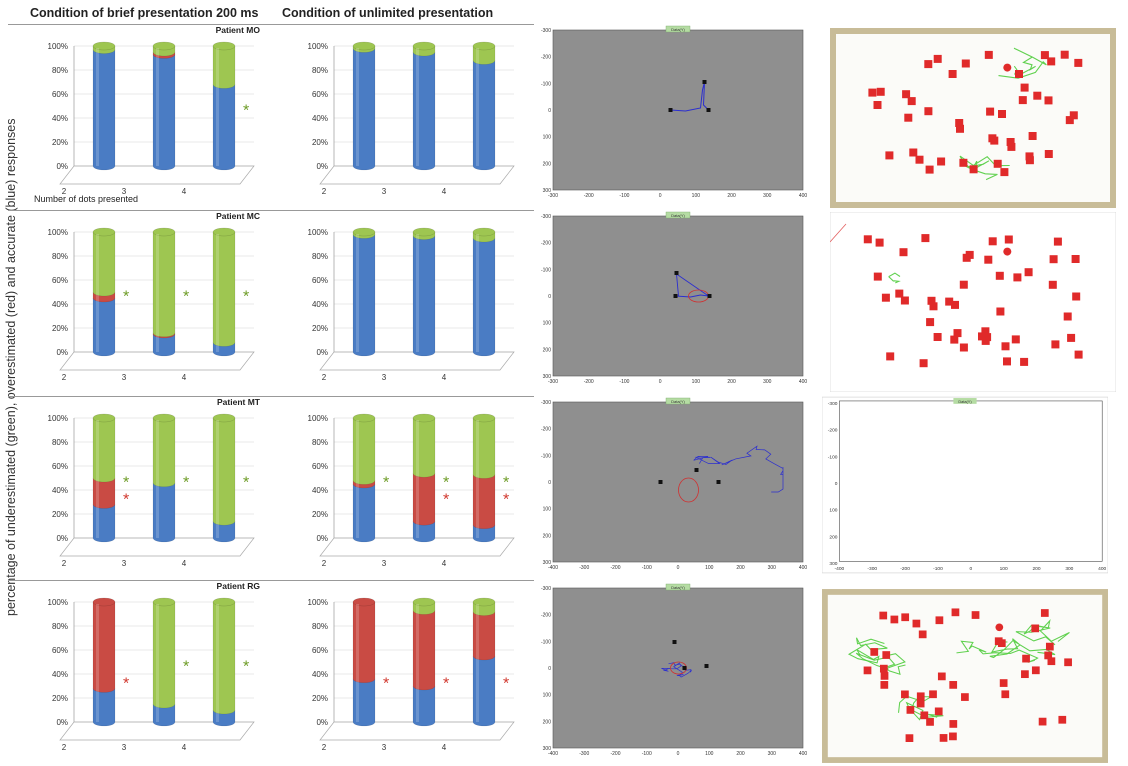 Image resolution: width=1128 pixels, height=766 pixels. Describe the element at coordinates (973, 301) in the screenshot. I see `stimulus-dots` at that location.